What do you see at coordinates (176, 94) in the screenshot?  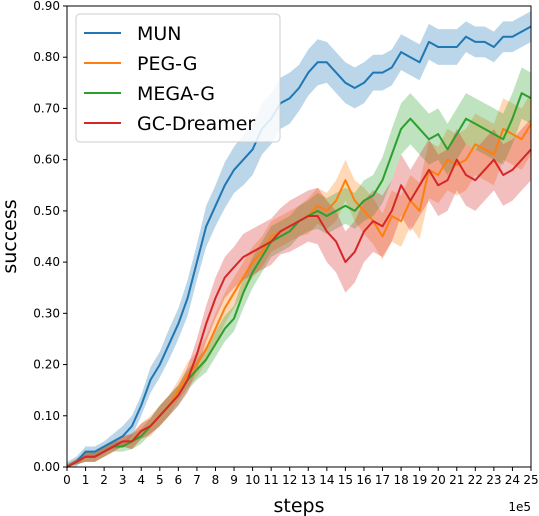 I see `legend-label-mega-g: MEGA-G` at bounding box center [176, 94].